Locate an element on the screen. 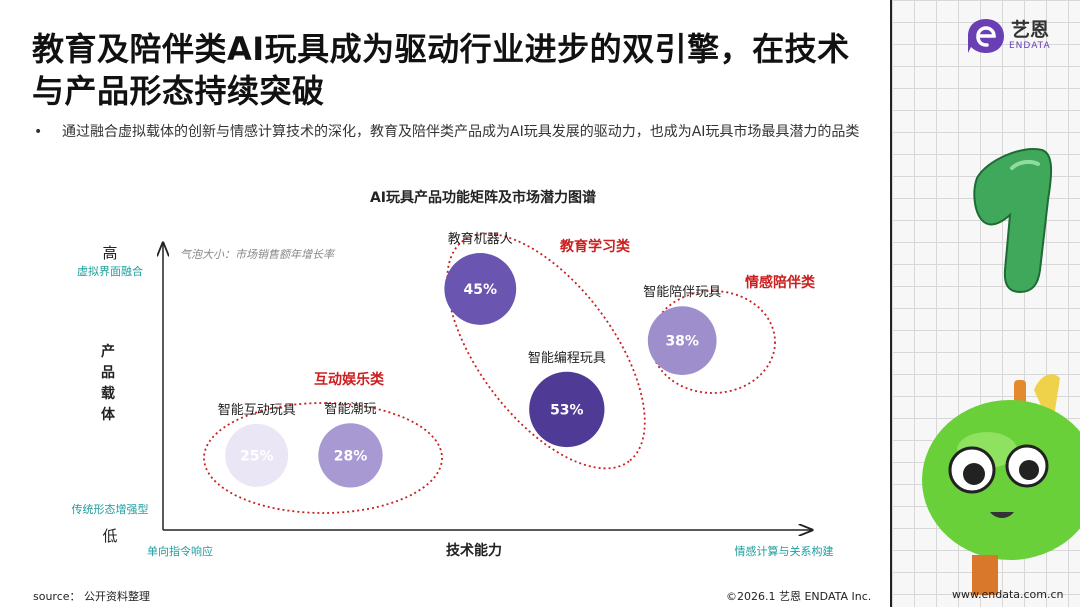  y-axis-label: 产品载体 is located at coordinates (108, 383).